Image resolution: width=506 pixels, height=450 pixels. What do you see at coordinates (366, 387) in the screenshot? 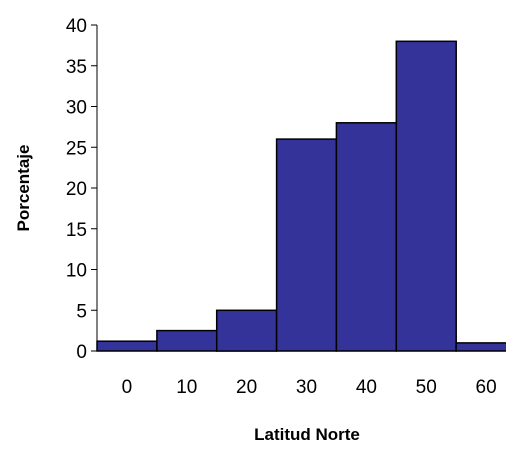
I see `x-tick-label-40: 40` at bounding box center [366, 387].